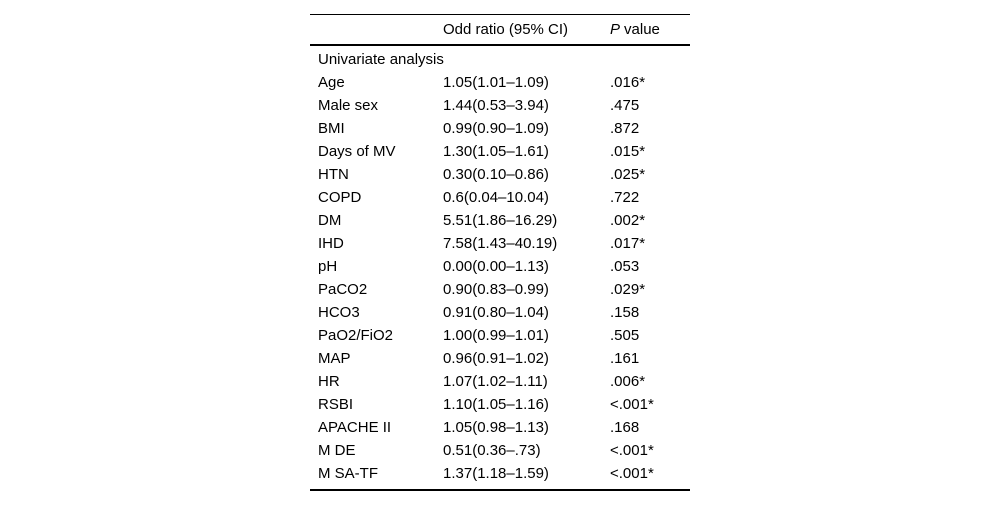 The image size is (1000, 507). Describe the element at coordinates (496, 82) in the screenshot. I see `row-odd-ratio: 1.05(1.01–1.09)` at that location.